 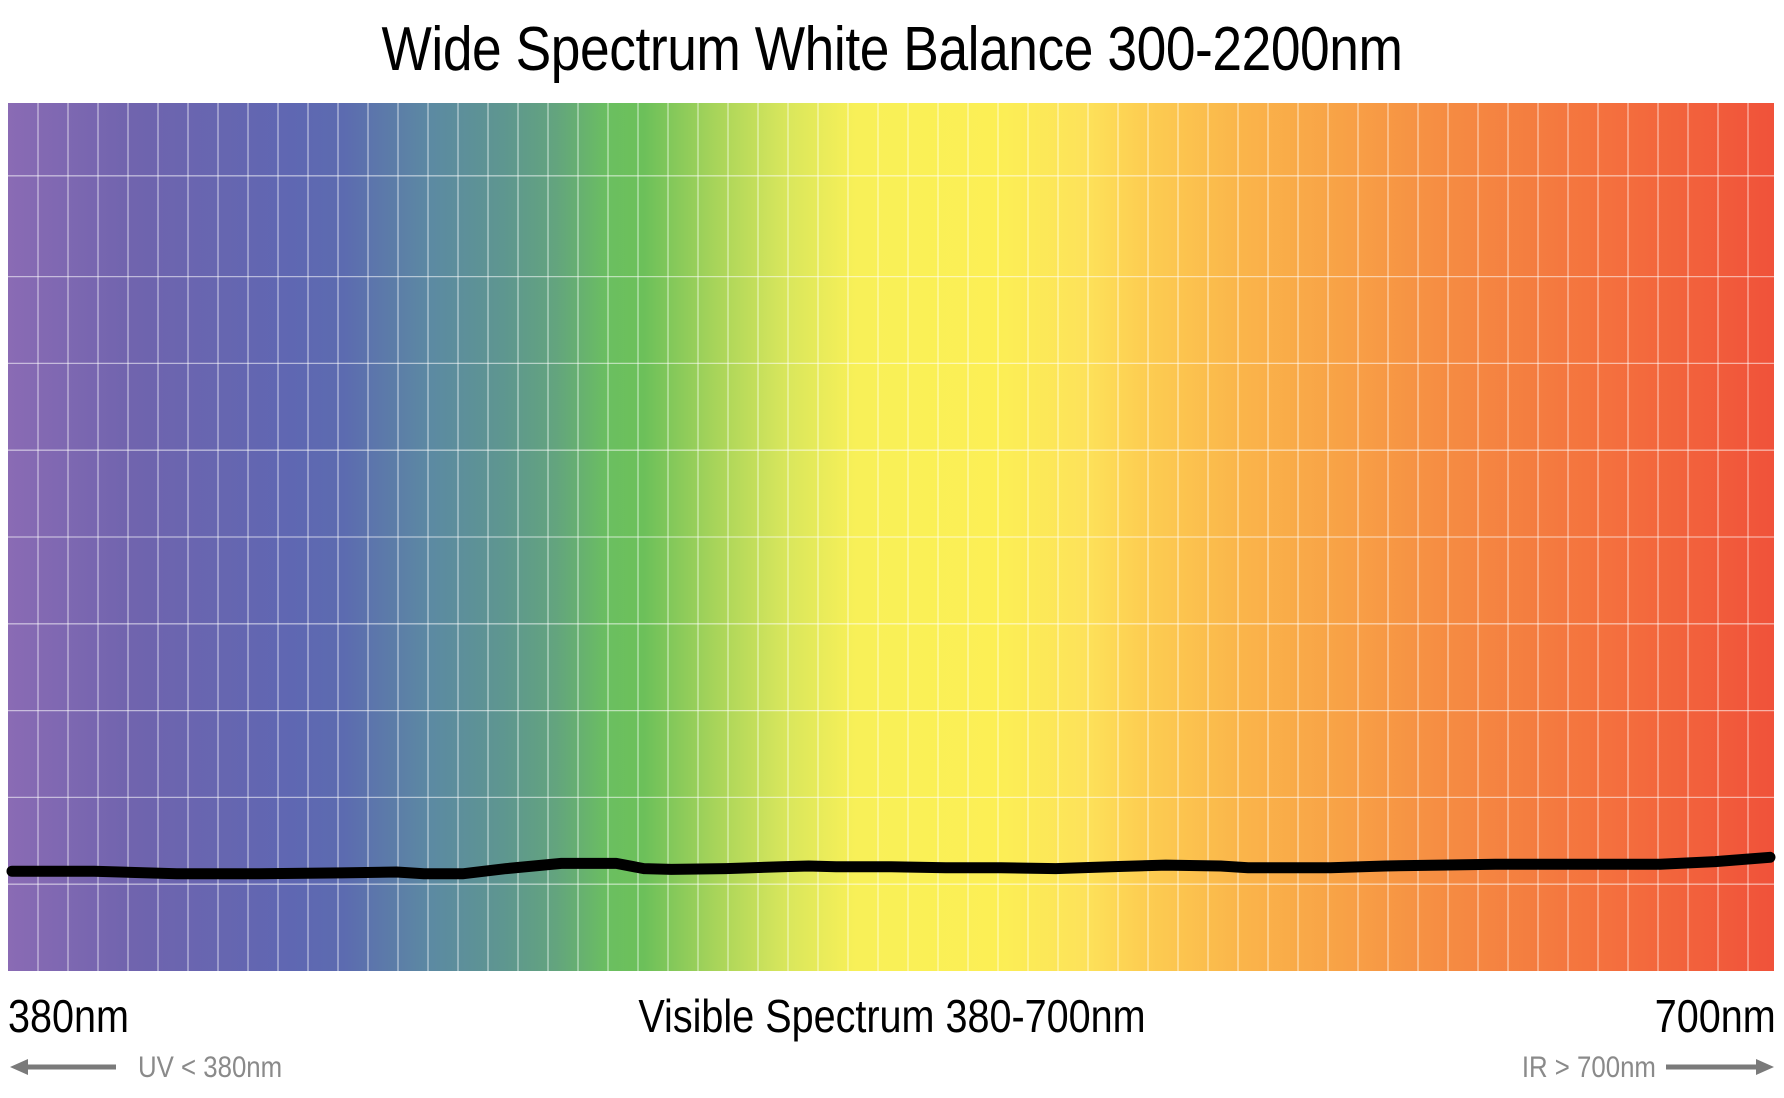 What do you see at coordinates (892, 1067) in the screenshot?
I see `arrows` at bounding box center [892, 1067].